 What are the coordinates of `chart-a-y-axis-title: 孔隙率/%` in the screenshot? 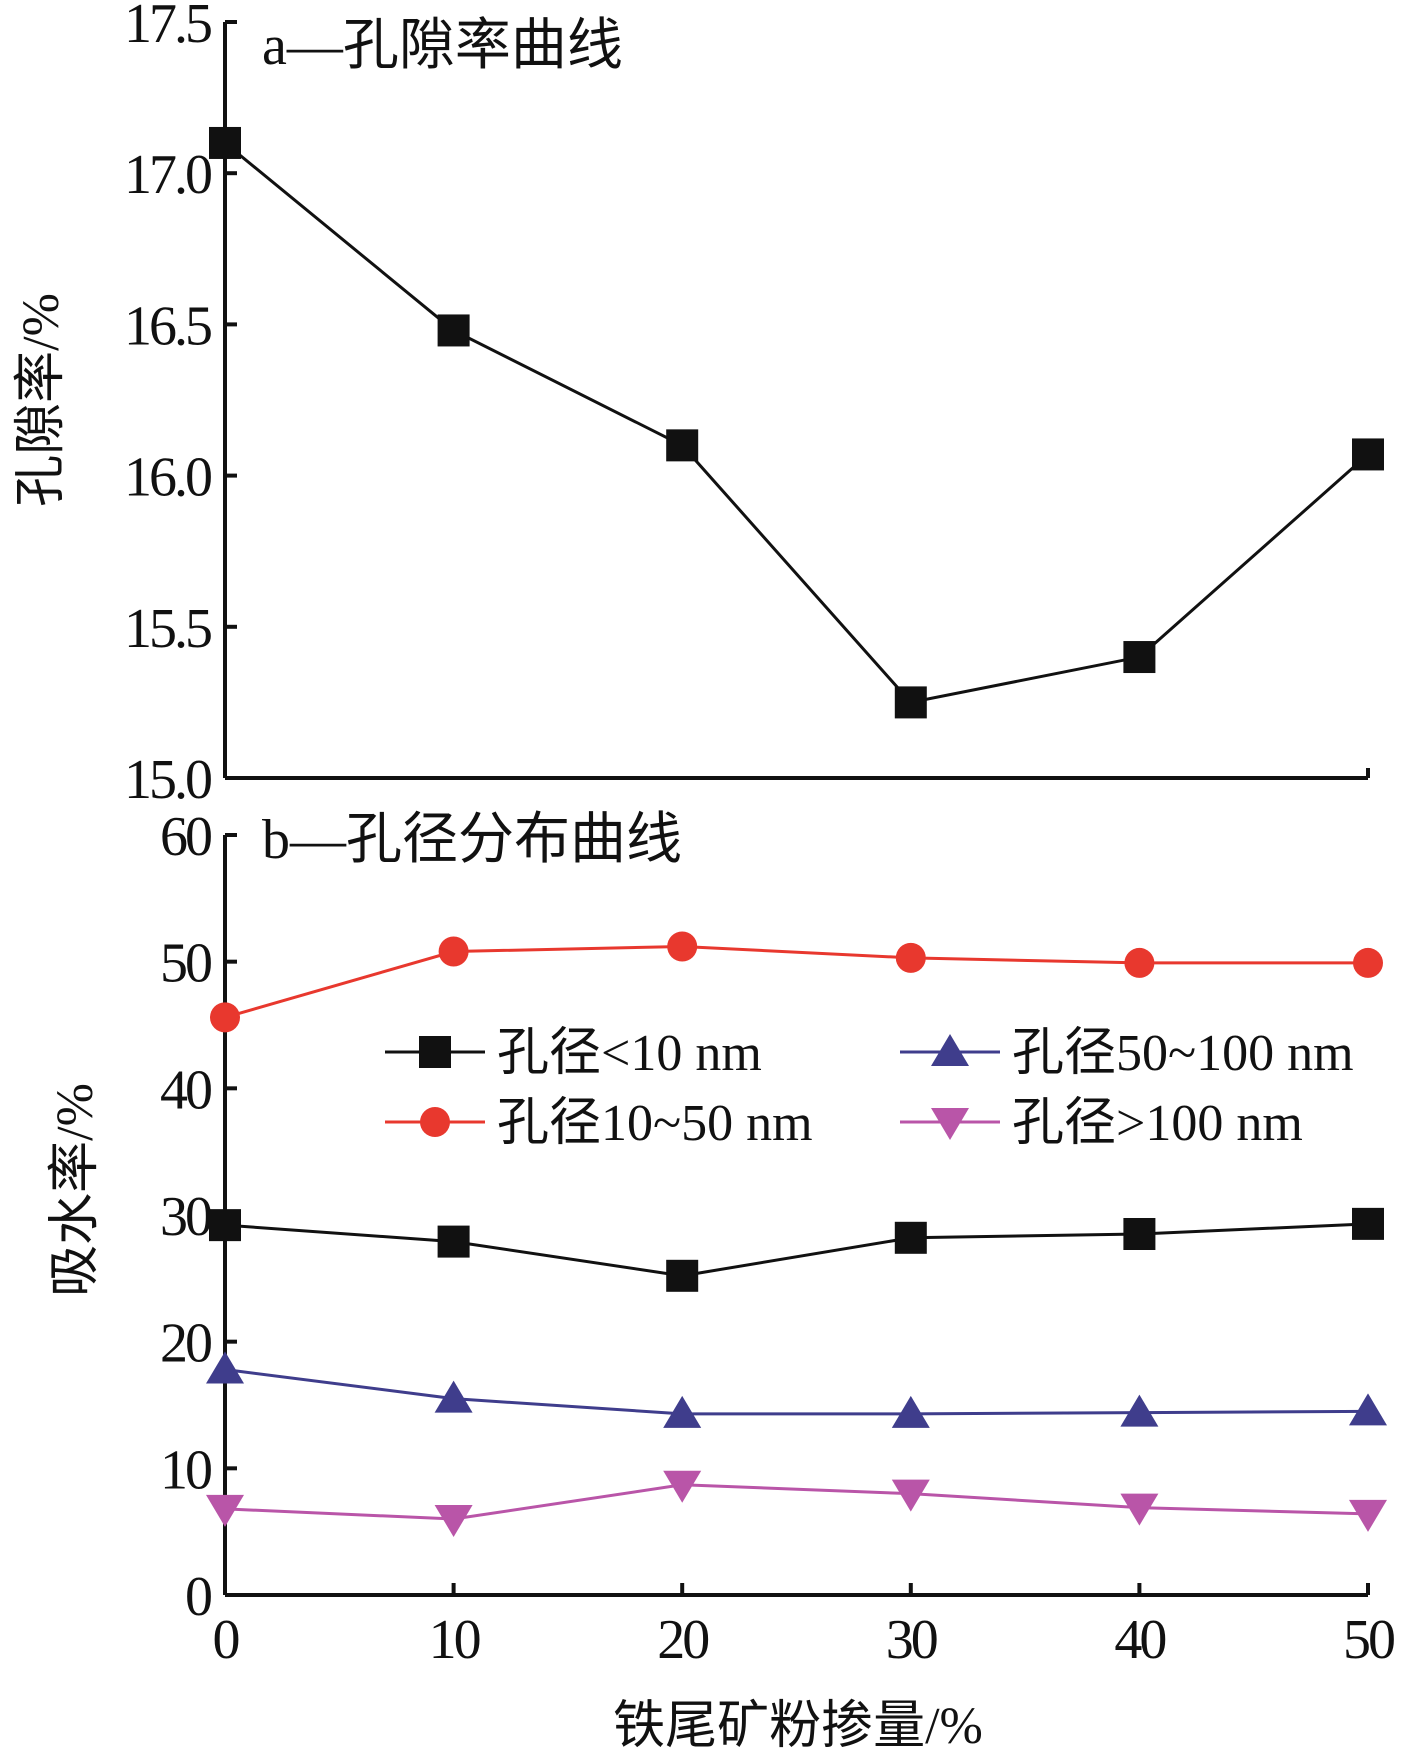 It's located at (41, 400).